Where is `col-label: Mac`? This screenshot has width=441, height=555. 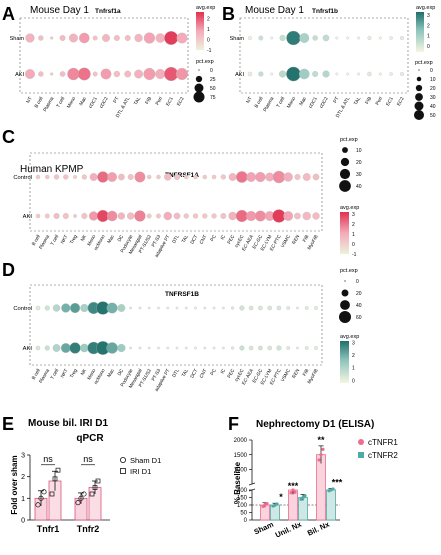
col-label: Mac is located at coordinates (303, 100).